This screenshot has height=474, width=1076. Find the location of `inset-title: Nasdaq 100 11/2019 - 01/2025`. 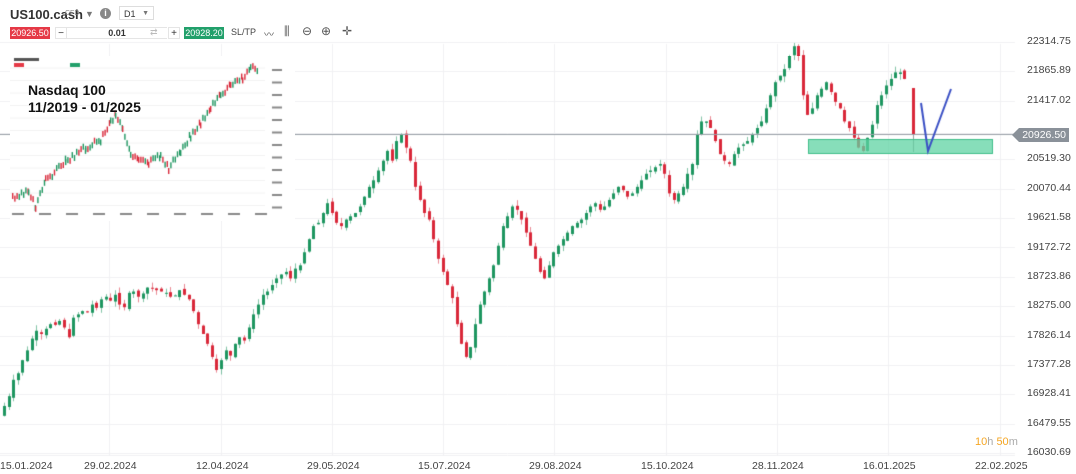

inset-title: Nasdaq 100 11/2019 - 01/2025 is located at coordinates (84, 99).